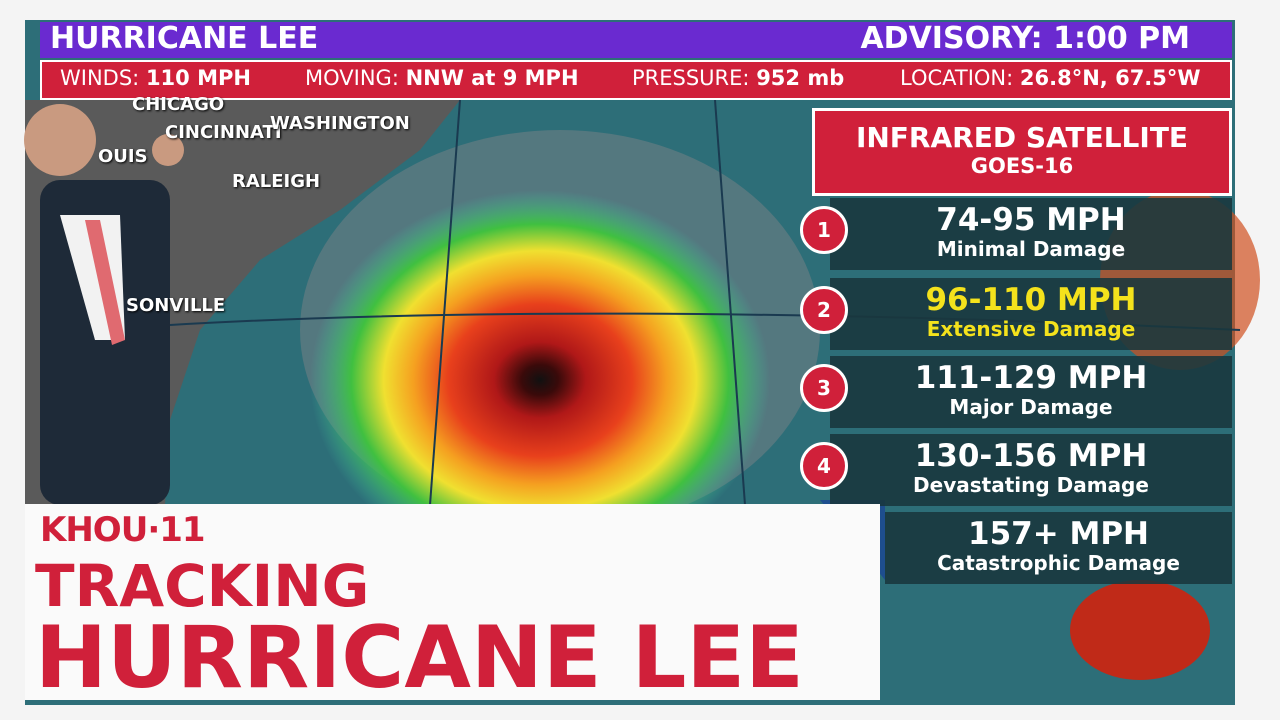 Image resolution: width=1280 pixels, height=720 pixels. I want to click on category-row: 111-129 MPH Major Damage, so click(1031, 392).